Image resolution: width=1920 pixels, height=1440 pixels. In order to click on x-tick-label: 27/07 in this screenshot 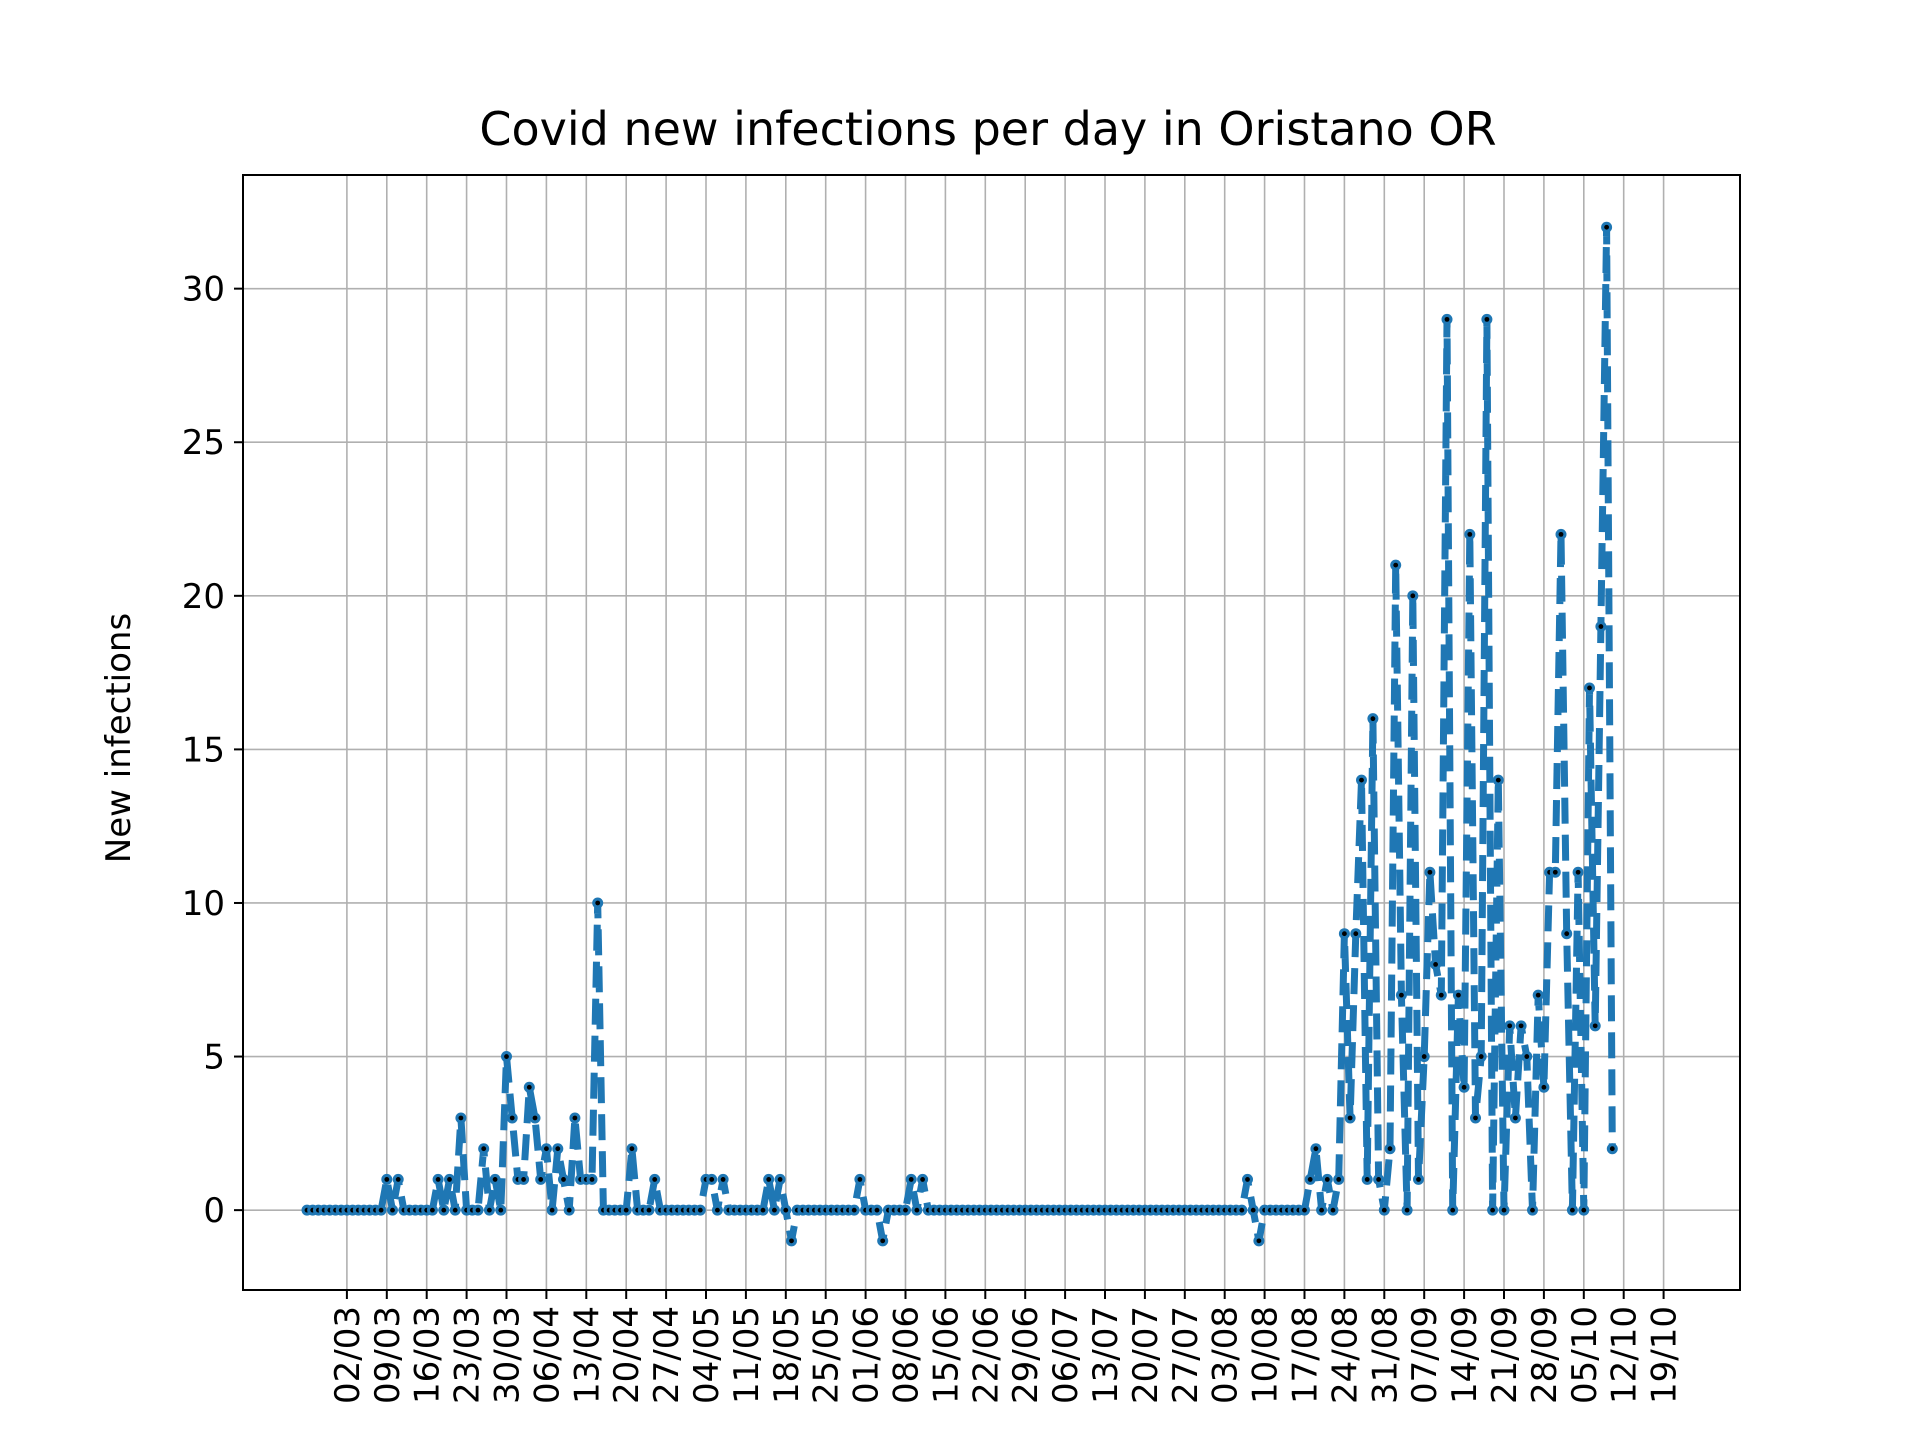, I will do `click(1186, 1355)`.